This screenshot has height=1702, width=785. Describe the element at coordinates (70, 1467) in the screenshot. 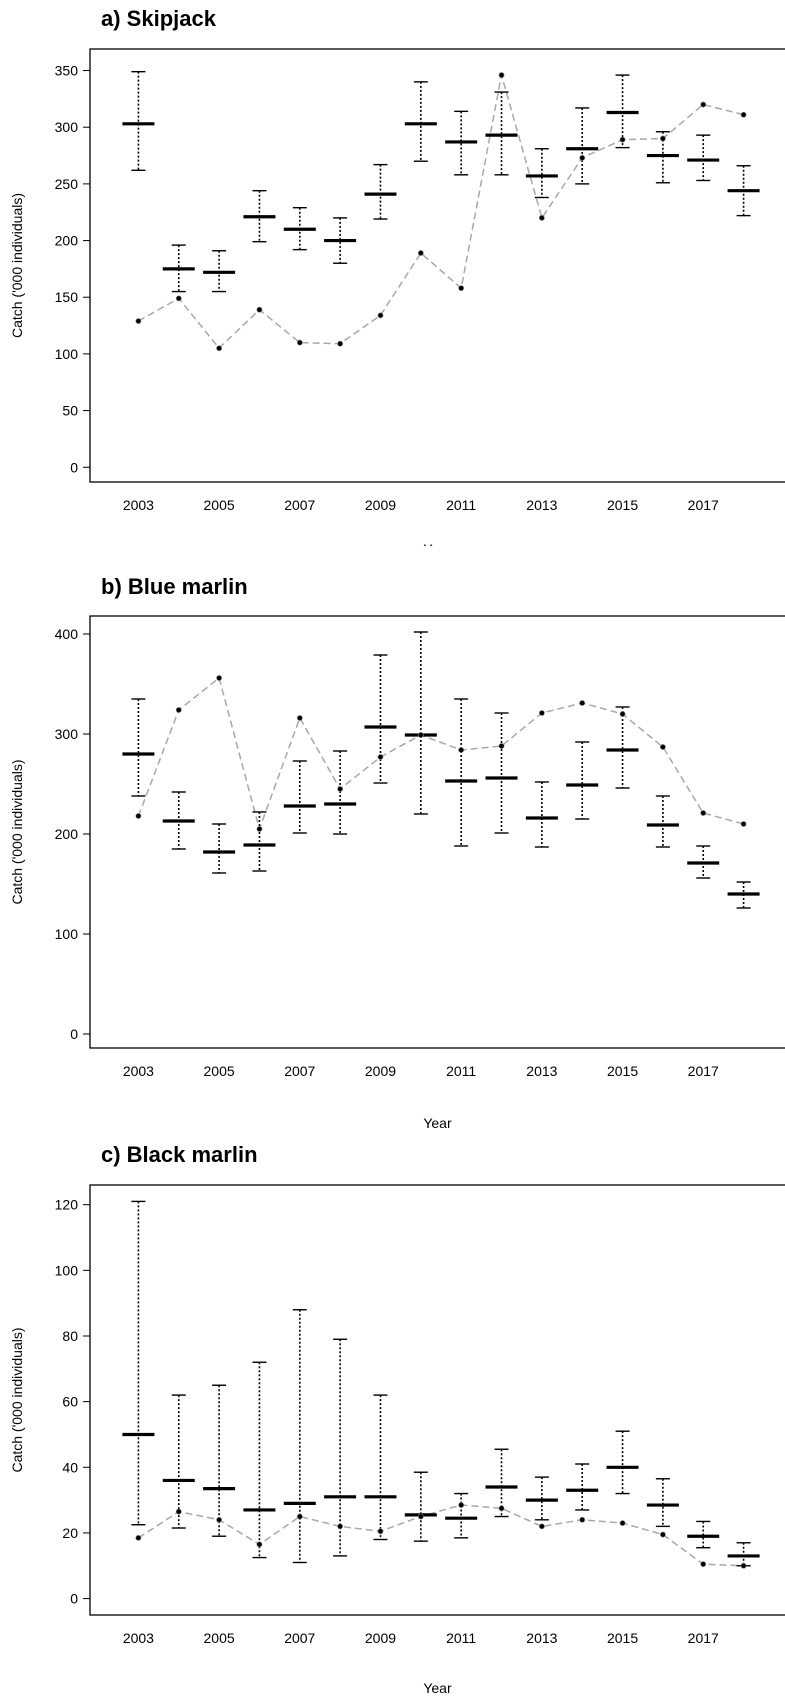

I see `y-tick-label: 40` at that location.